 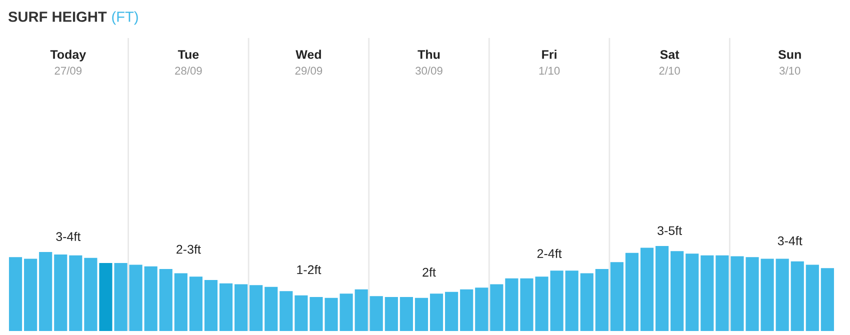 What do you see at coordinates (549, 253) in the screenshot?
I see `annotation: 2-4ft` at bounding box center [549, 253].